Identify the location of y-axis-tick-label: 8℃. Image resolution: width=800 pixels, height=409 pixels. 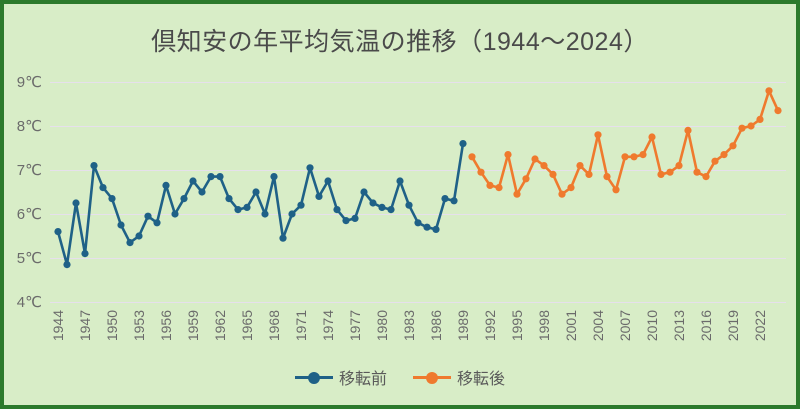
(29, 126).